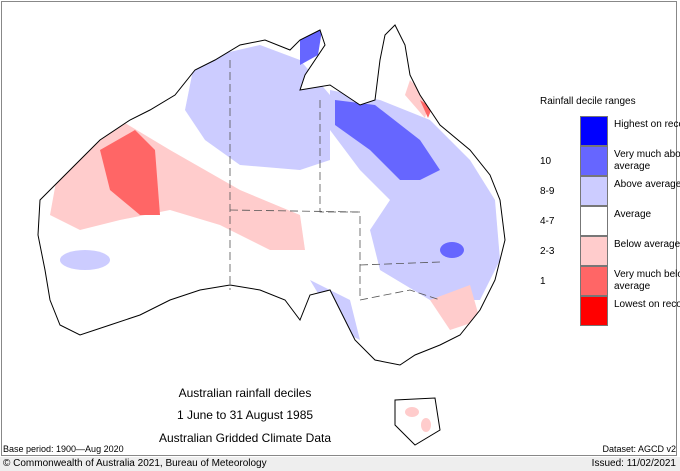 This screenshot has height=471, width=680. I want to click on below-average-patch, so click(417, 99).